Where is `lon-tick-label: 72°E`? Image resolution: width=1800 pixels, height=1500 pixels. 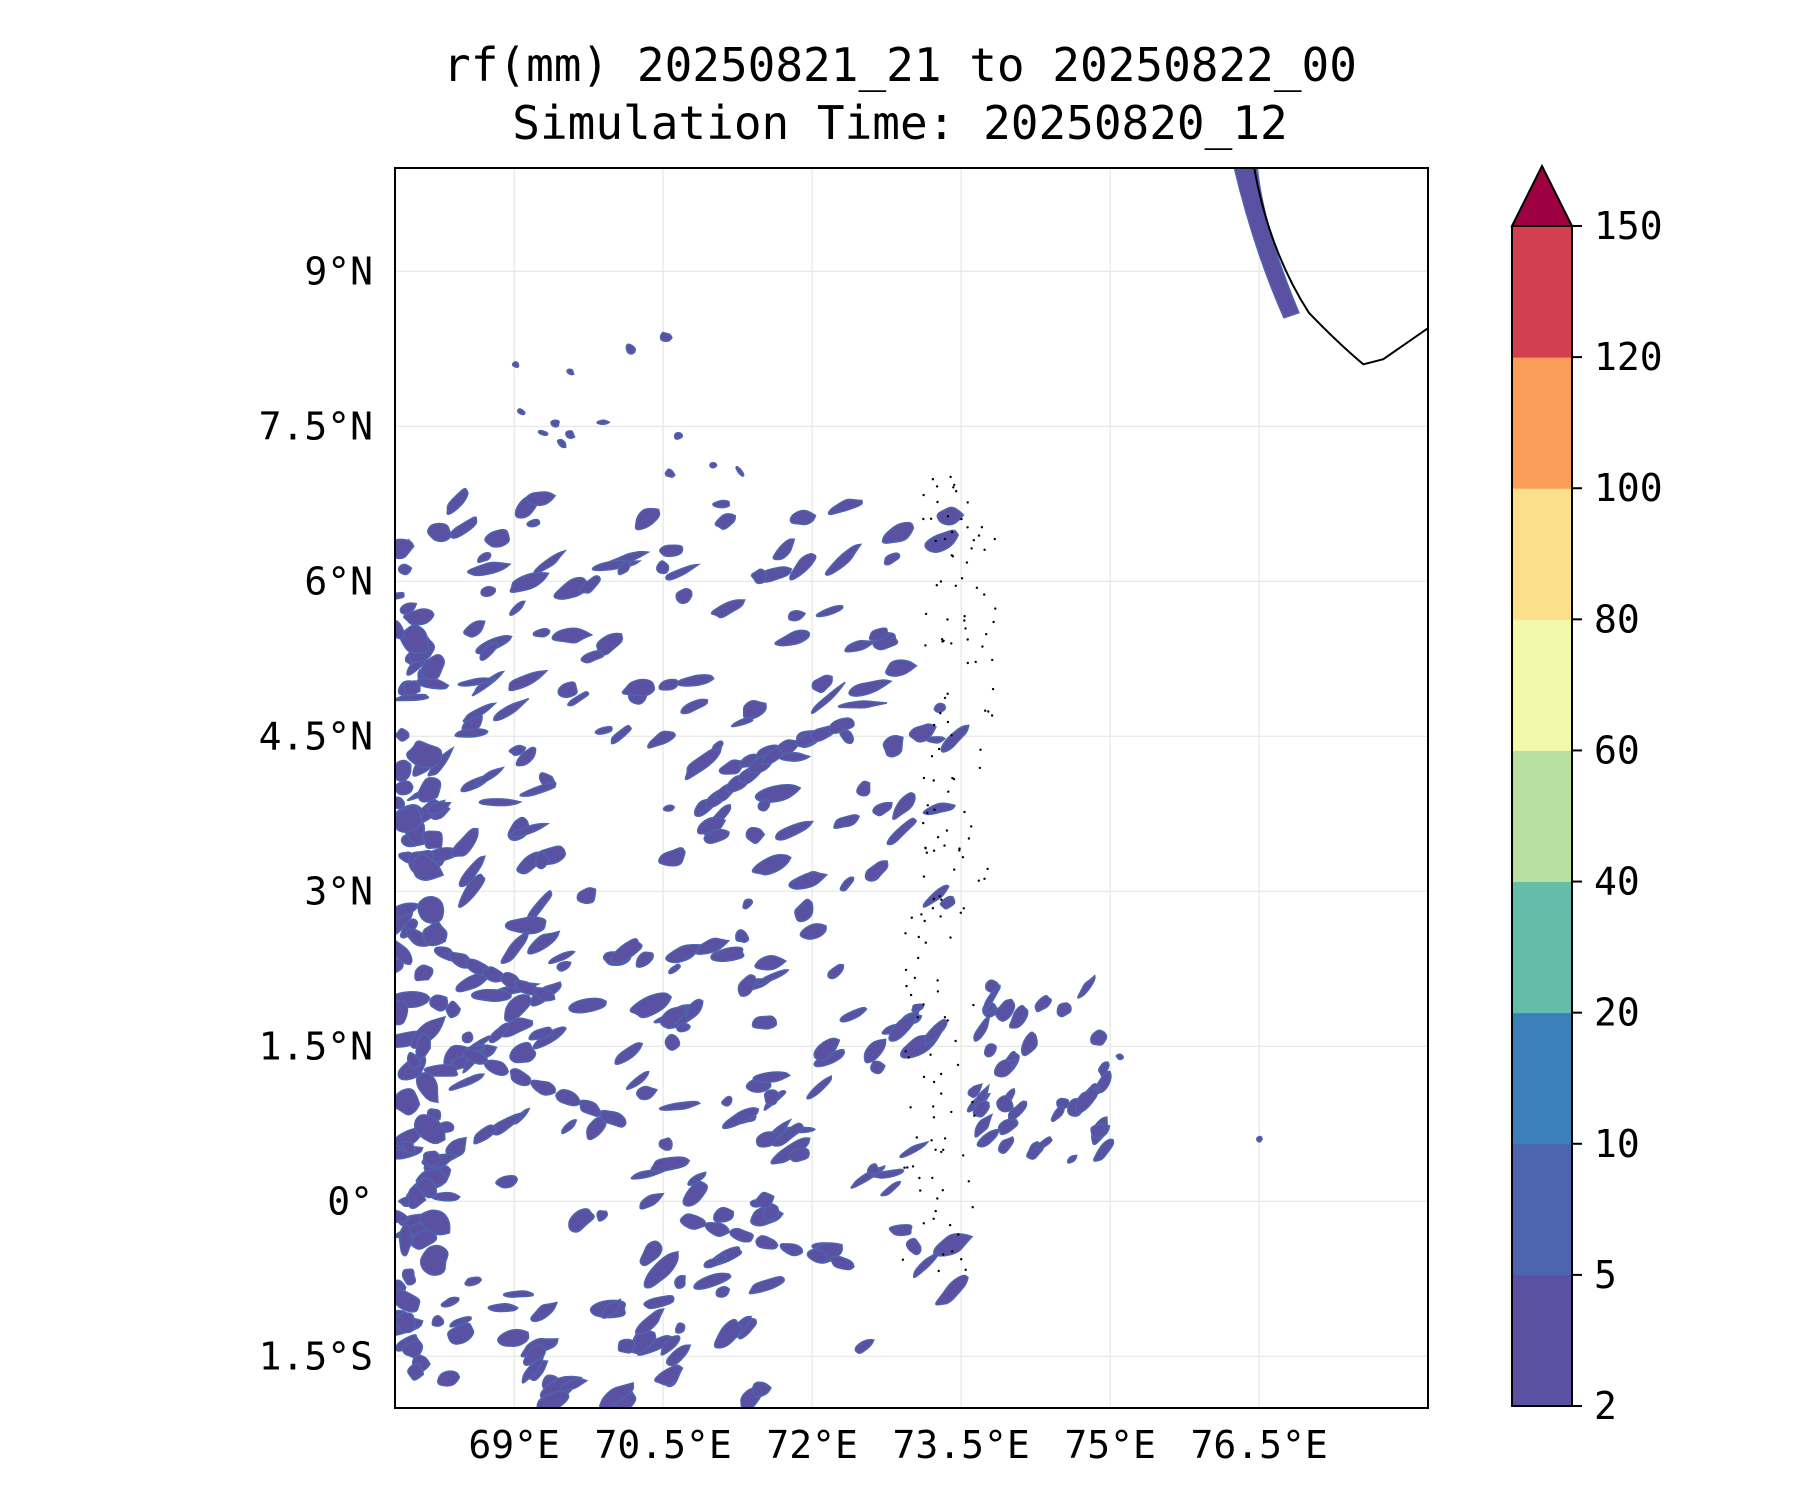
lon-tick-label: 72°E is located at coordinates (812, 1445).